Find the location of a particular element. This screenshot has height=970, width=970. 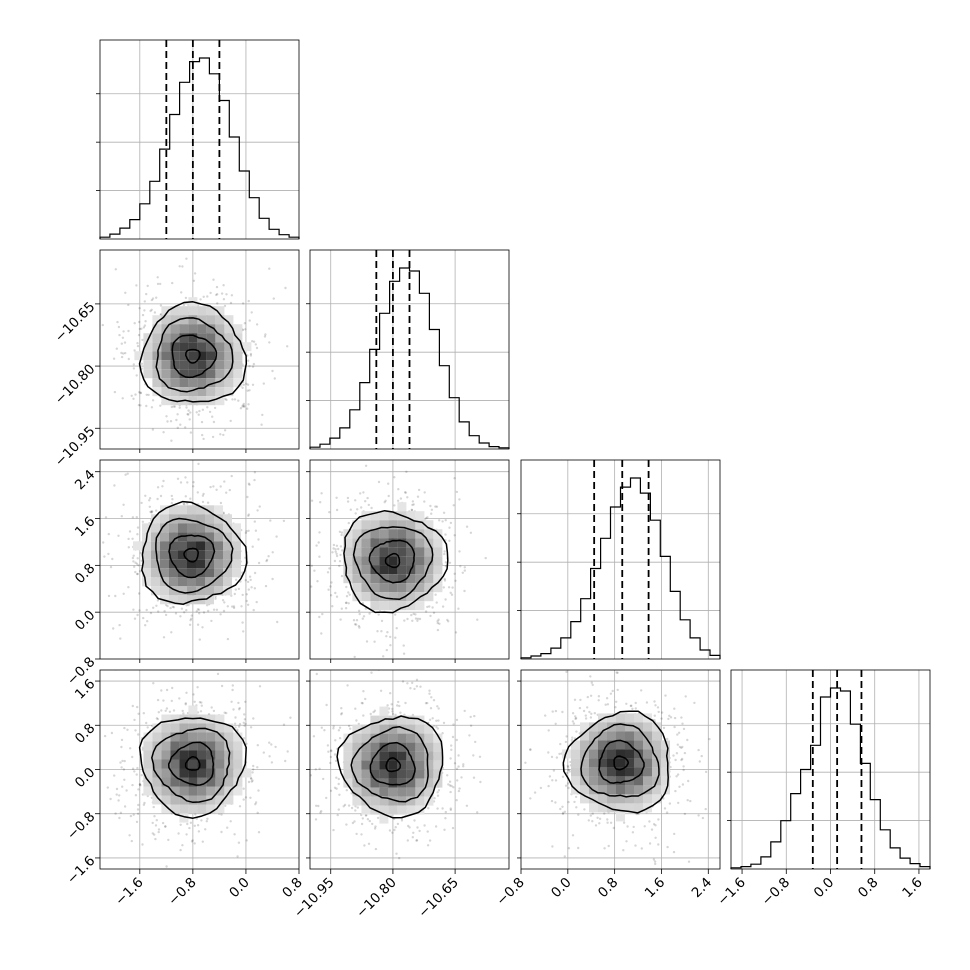

histogram-0-frame is located at coordinates (199, 139).